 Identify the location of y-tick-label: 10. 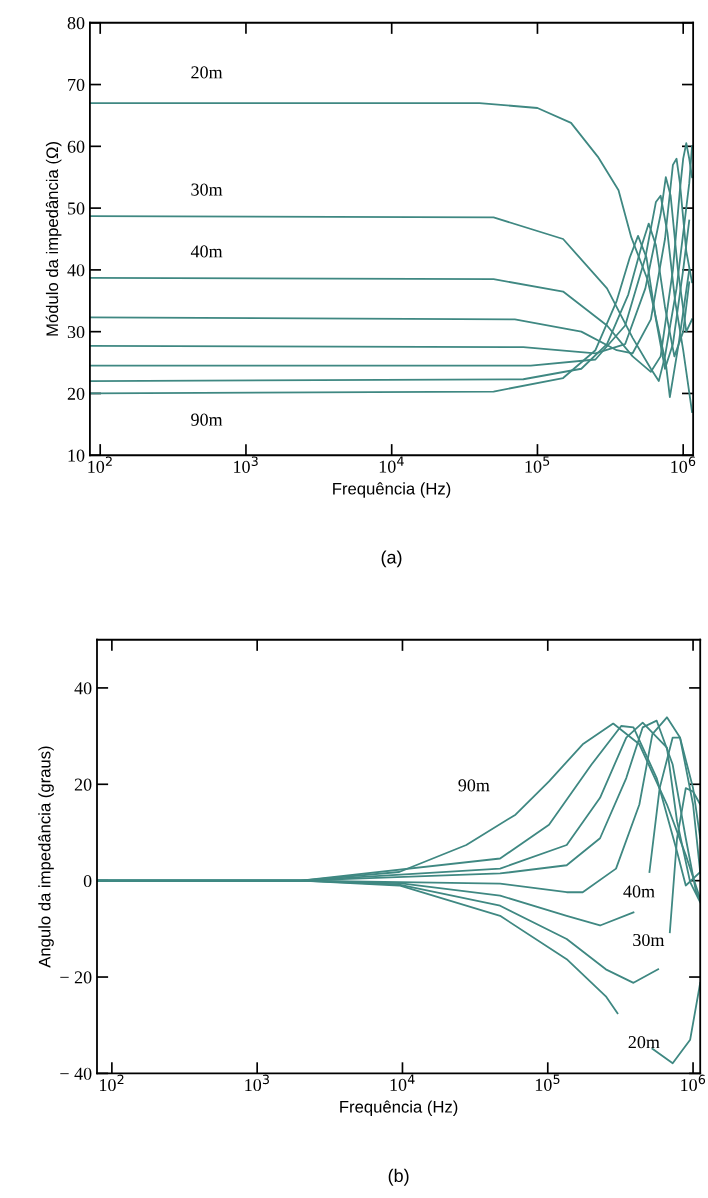
(76, 455).